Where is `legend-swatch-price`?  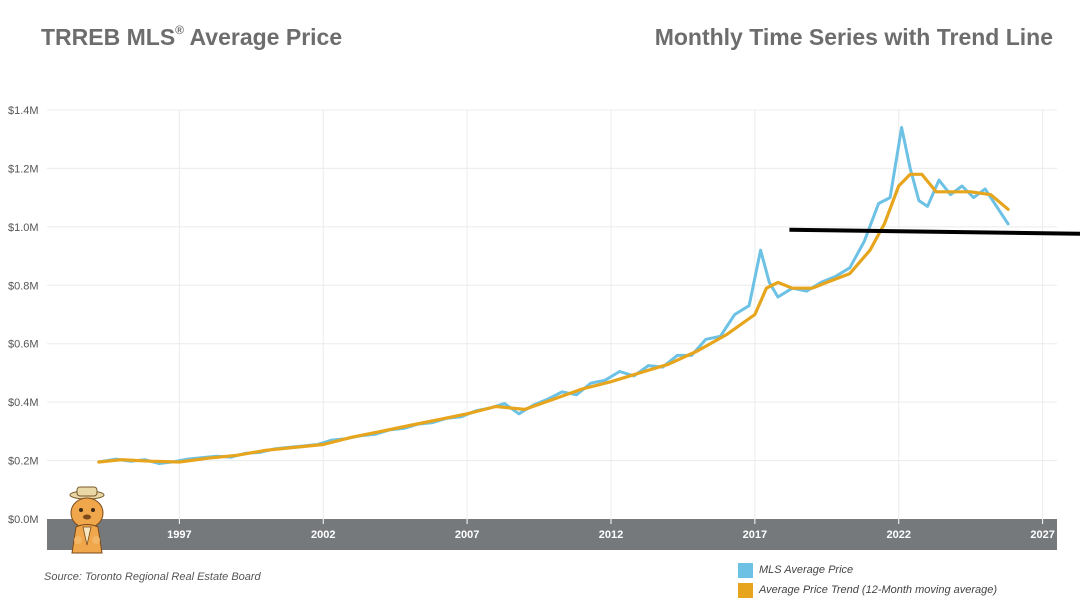
legend-swatch-price is located at coordinates (745, 570).